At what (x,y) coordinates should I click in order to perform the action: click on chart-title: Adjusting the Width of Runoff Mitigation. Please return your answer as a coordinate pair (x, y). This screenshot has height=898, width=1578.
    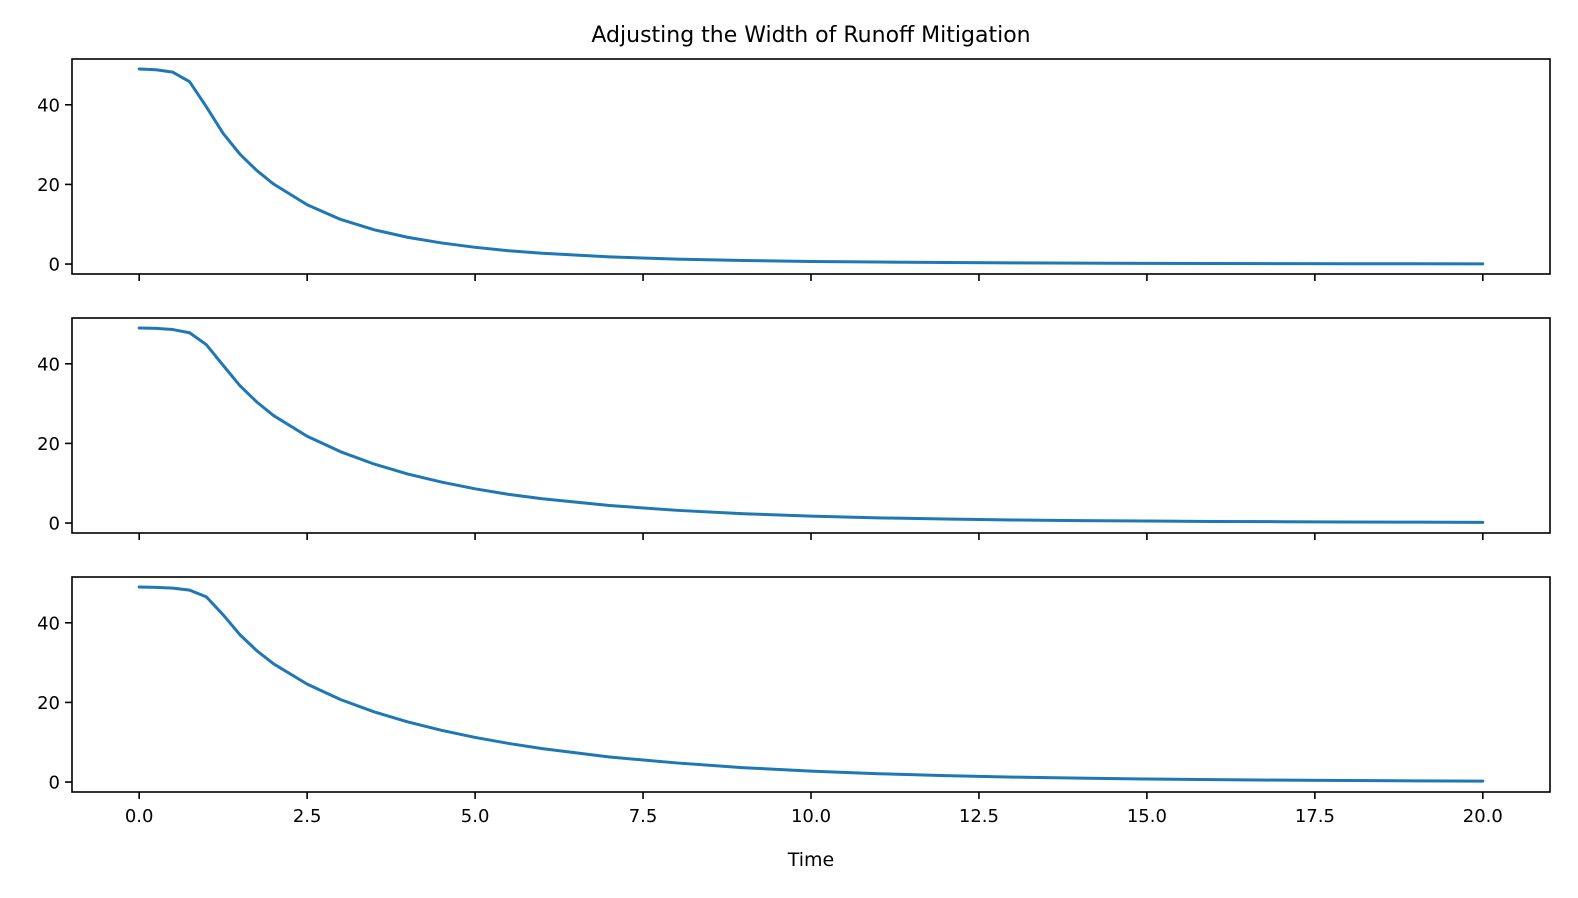
    Looking at the image, I should click on (810, 35).